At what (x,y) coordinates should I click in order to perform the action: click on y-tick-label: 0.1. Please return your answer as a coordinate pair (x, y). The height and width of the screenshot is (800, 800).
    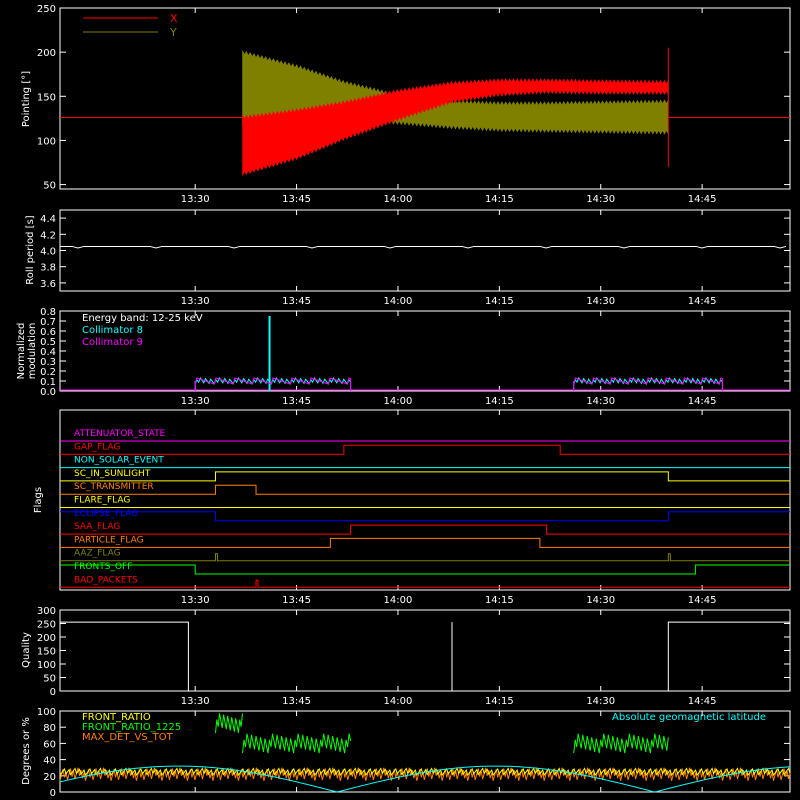
    Looking at the image, I should click on (48, 382).